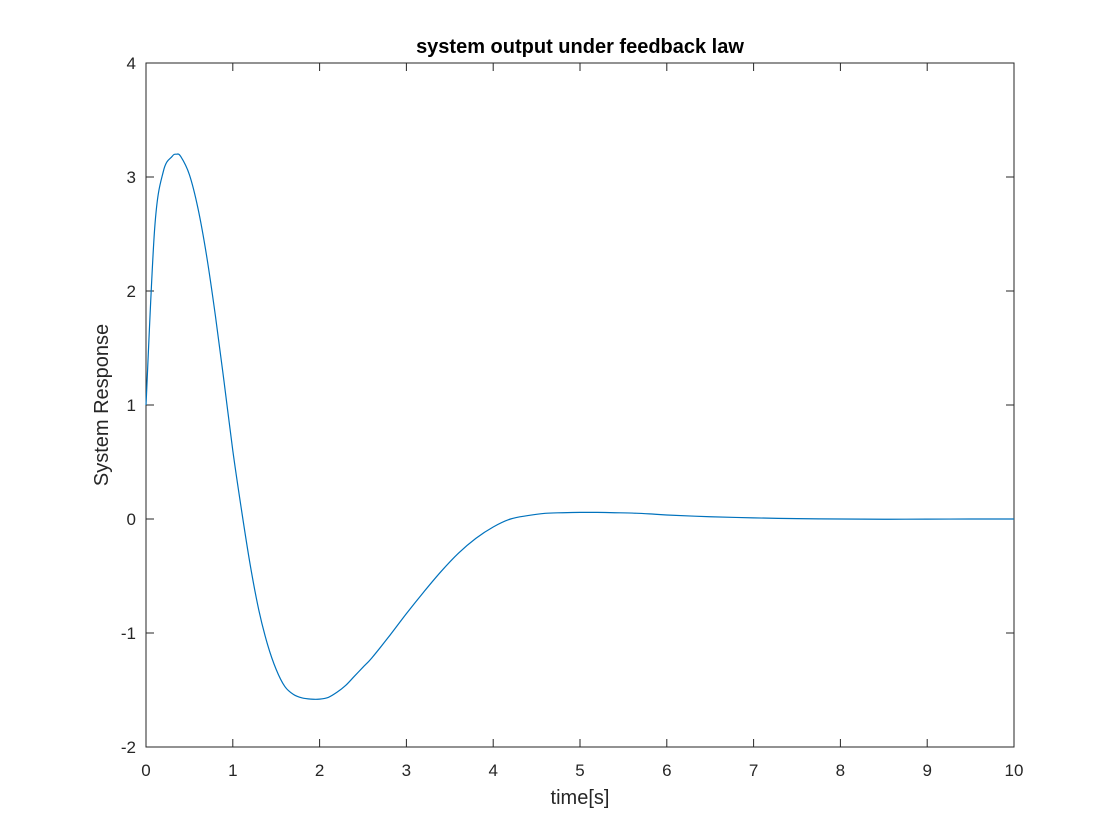  Describe the element at coordinates (131, 63) in the screenshot. I see `y-tick-label: 4` at that location.